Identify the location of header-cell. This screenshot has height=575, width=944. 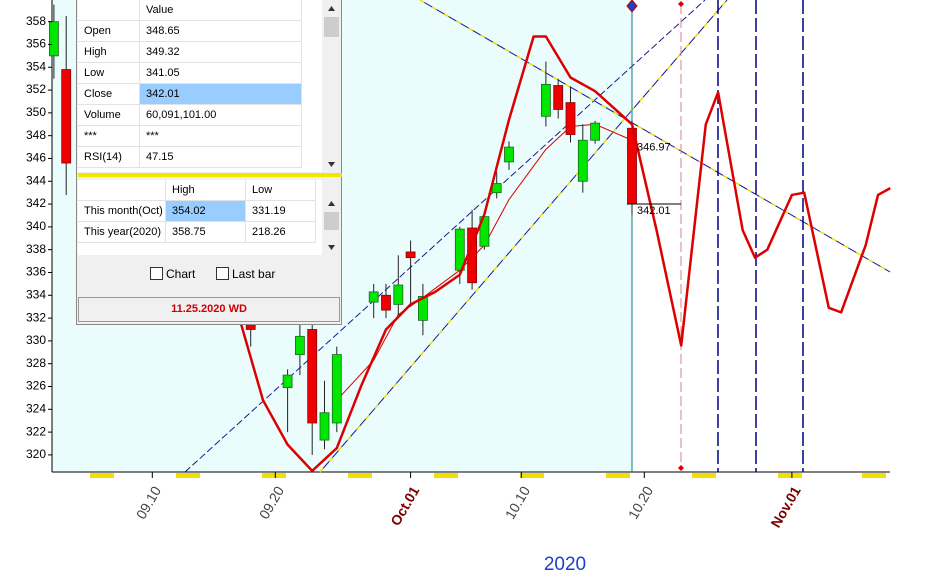
(122, 190).